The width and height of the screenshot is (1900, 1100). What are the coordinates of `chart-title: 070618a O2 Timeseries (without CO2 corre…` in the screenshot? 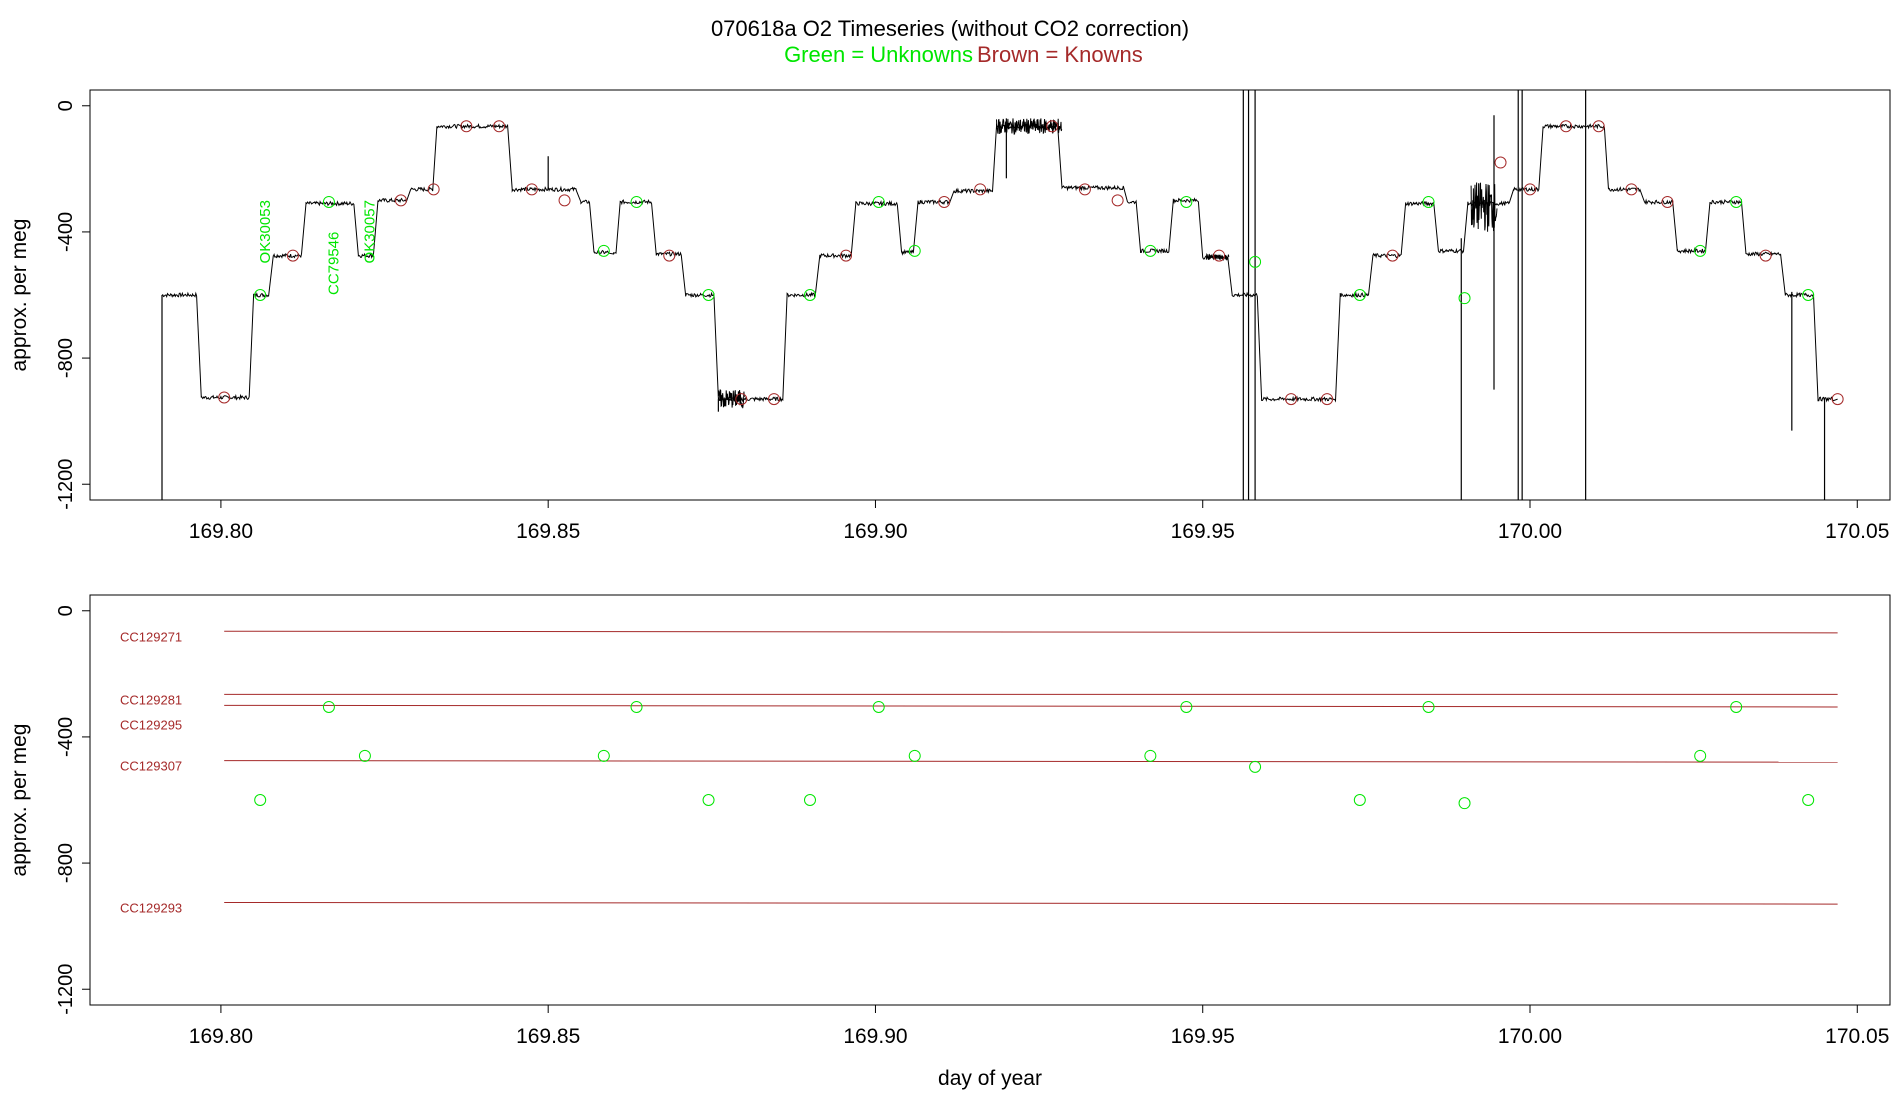 It's located at (950, 28).